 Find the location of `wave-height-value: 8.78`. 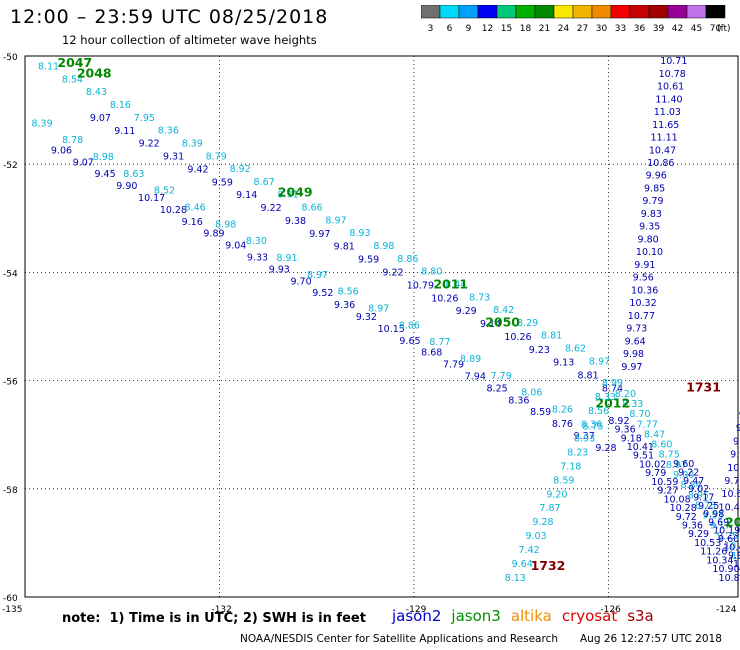

wave-height-value: 8.78 is located at coordinates (72, 140).